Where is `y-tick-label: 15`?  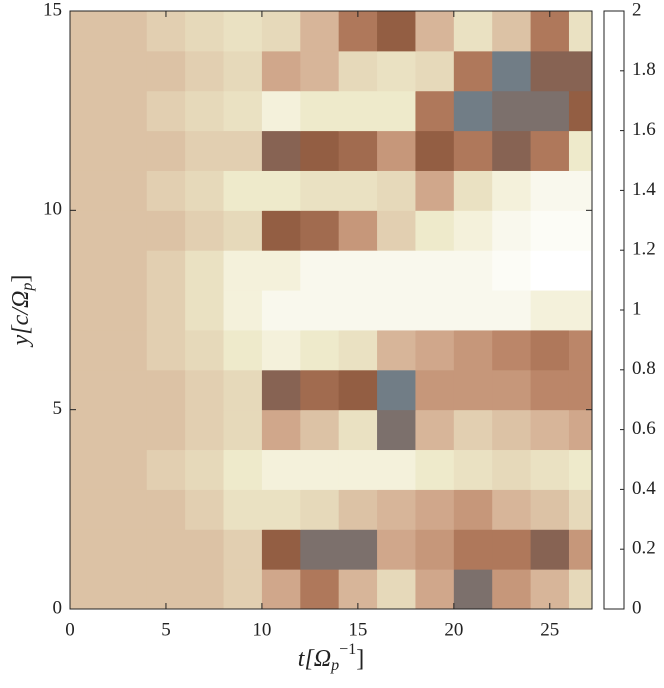
y-tick-label: 15 is located at coordinates (52, 10).